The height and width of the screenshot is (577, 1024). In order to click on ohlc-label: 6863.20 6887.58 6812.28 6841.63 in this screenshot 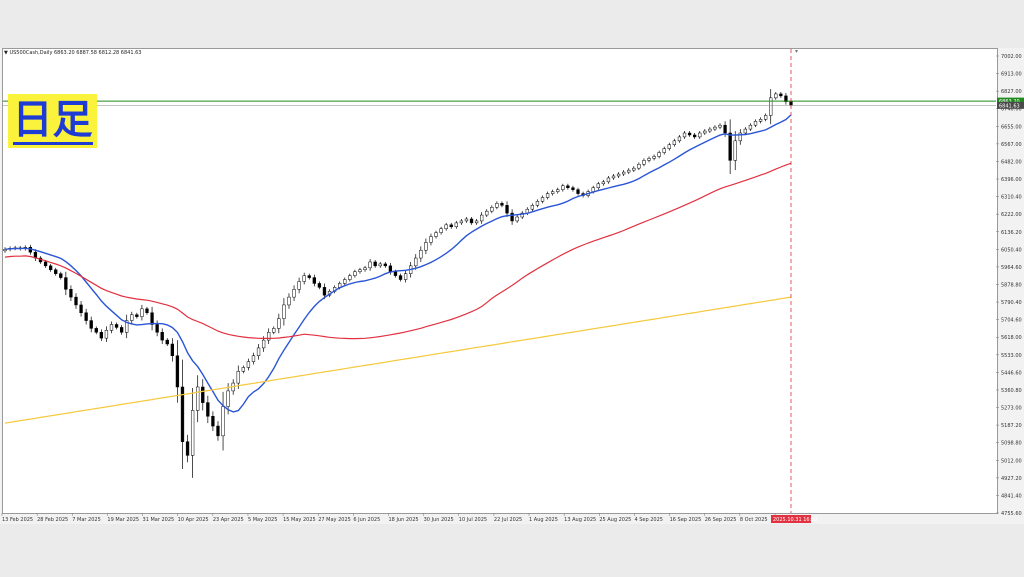, I will do `click(98, 53)`.